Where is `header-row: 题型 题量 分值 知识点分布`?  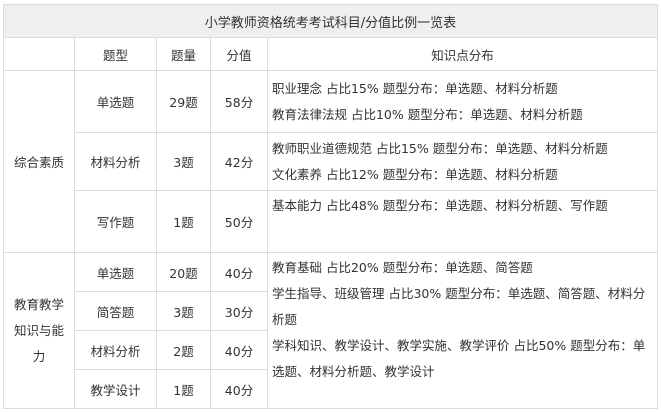
header-row: 题型 题量 分值 知识点分布 is located at coordinates (330, 54).